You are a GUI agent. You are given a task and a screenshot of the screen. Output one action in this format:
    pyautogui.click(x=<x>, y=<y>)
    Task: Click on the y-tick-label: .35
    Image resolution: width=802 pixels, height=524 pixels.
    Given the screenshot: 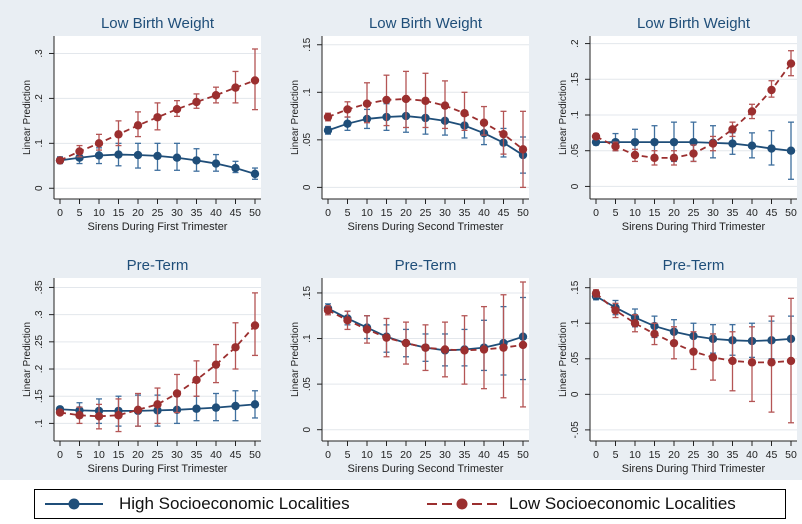 What is the action you would take?
    pyautogui.click(x=39, y=287)
    